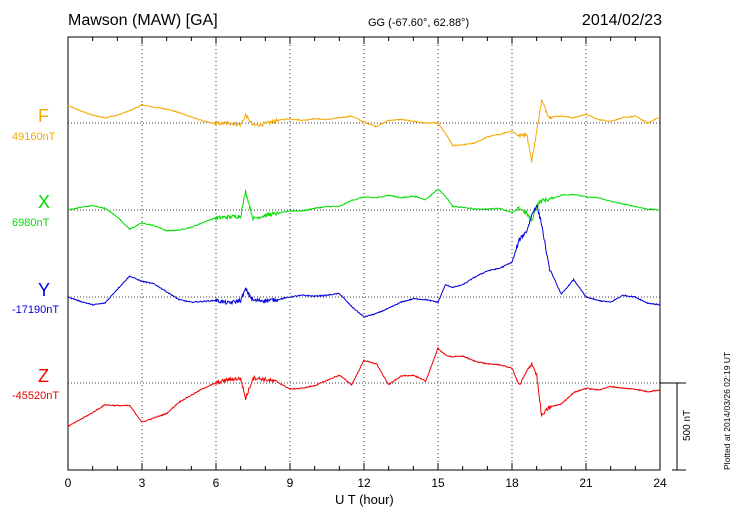  What do you see at coordinates (726, 410) in the screenshot?
I see `plotted-timestamp: Plotted at 2014/03/26 02:19 UT` at bounding box center [726, 410].